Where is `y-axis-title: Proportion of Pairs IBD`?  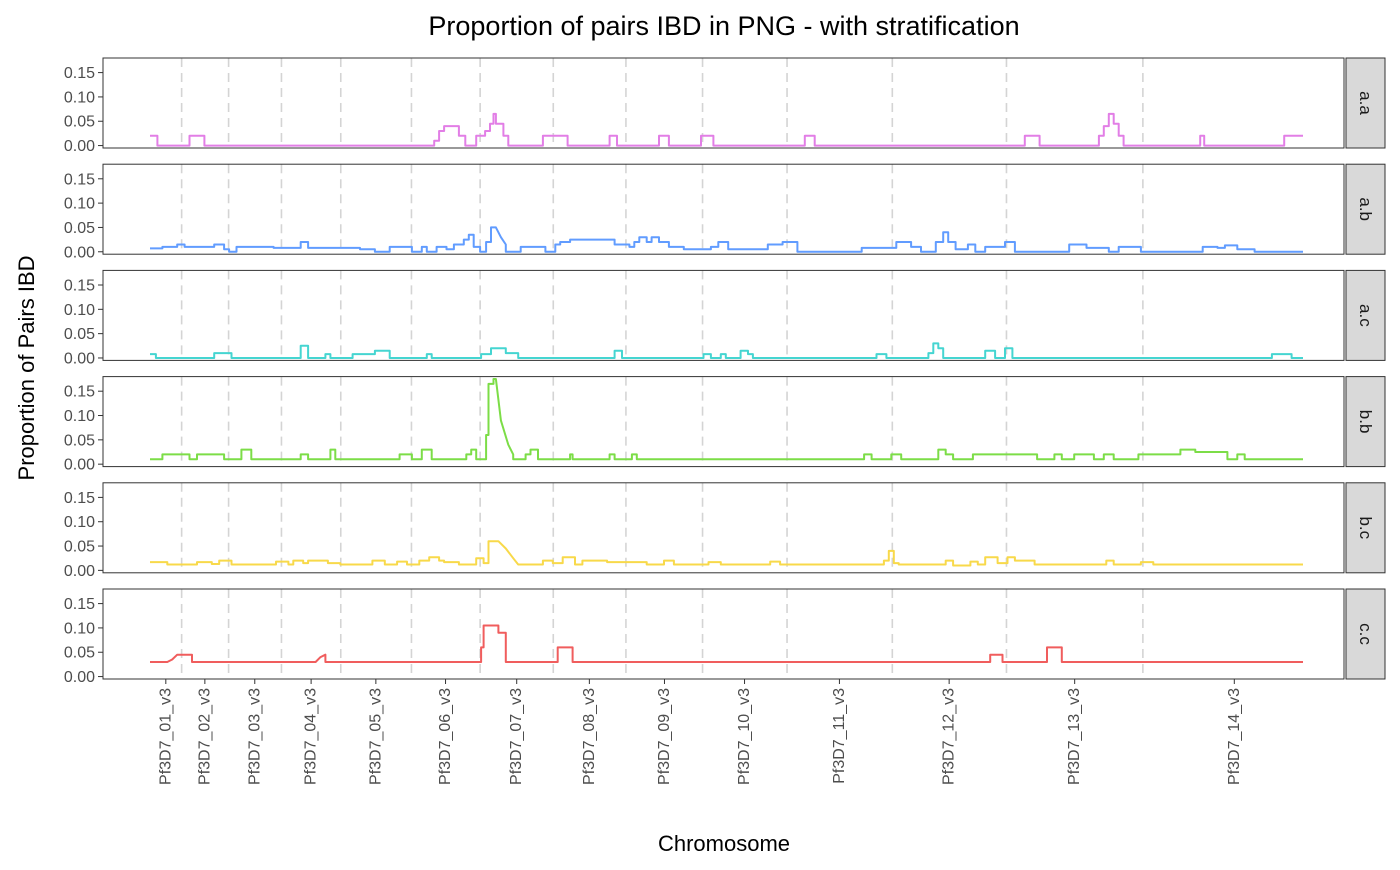
y-axis-title: Proportion of Pairs IBD is located at coordinates (26, 368).